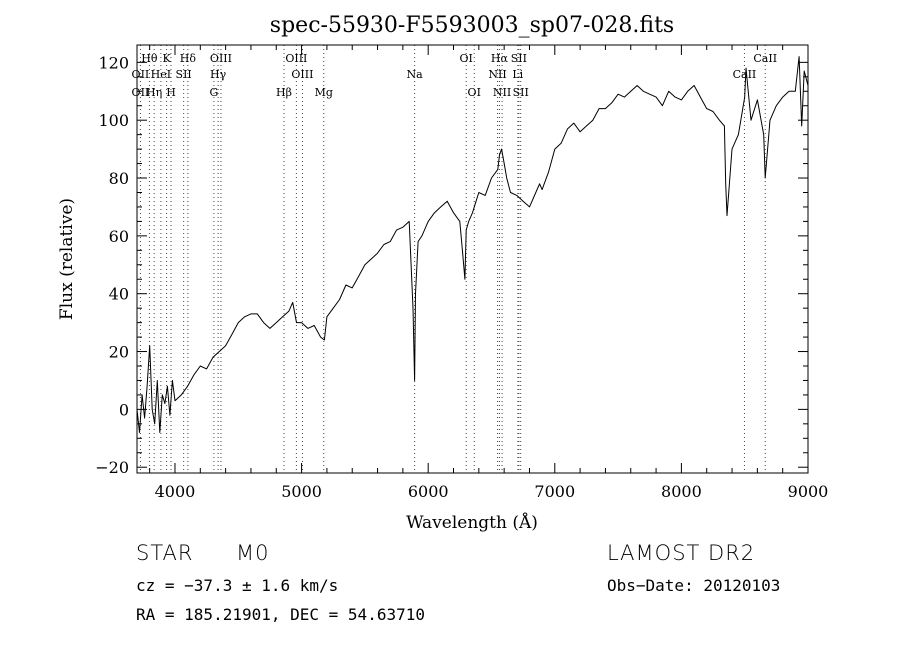  I want to click on line-label: G, so click(214, 92).